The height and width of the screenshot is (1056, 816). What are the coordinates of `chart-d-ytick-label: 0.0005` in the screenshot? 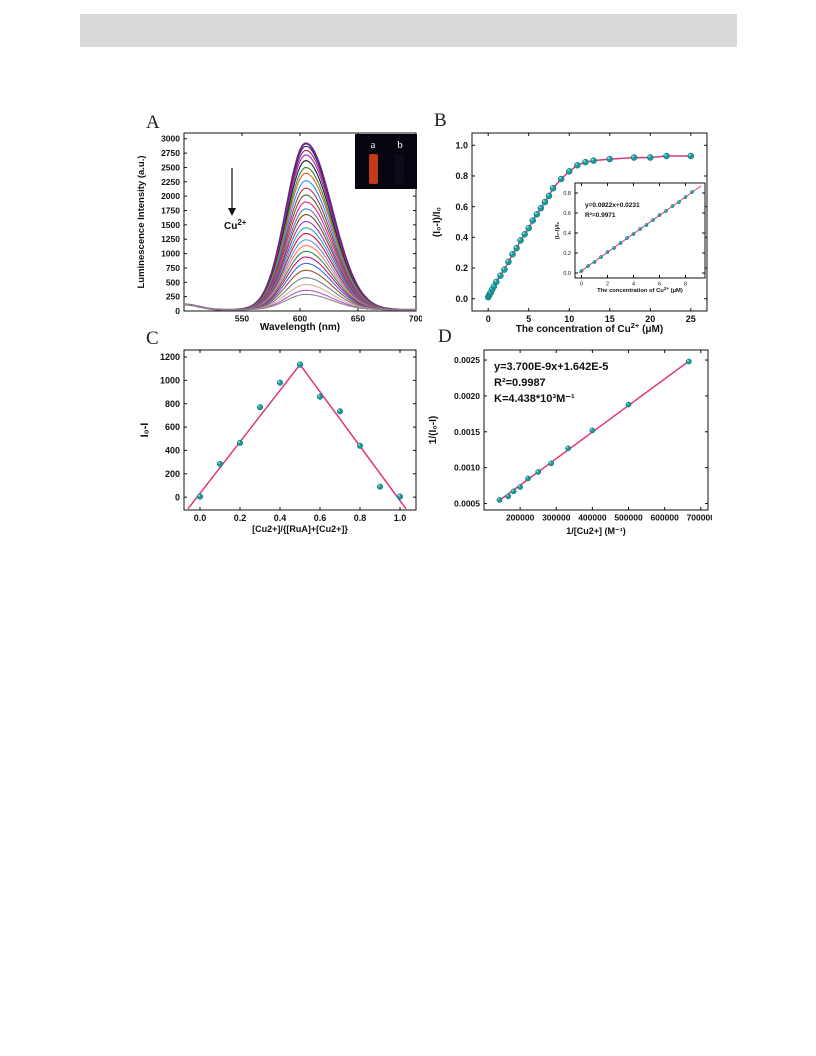 It's located at (467, 504).